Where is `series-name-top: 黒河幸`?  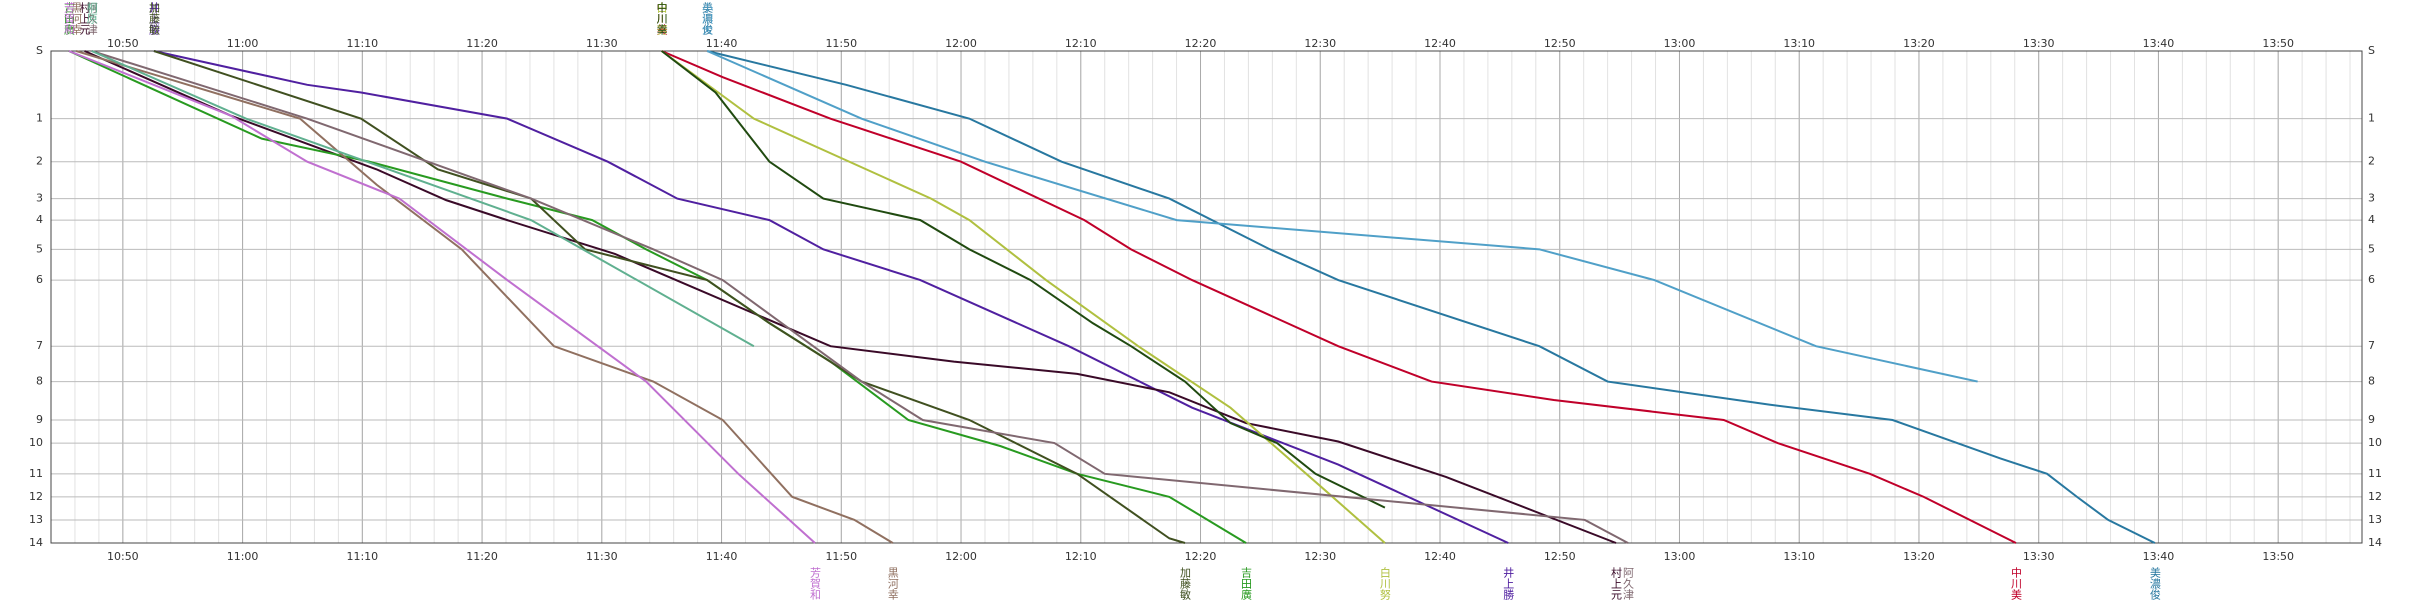
series-name-top: 黒河幸 is located at coordinates (76, 19).